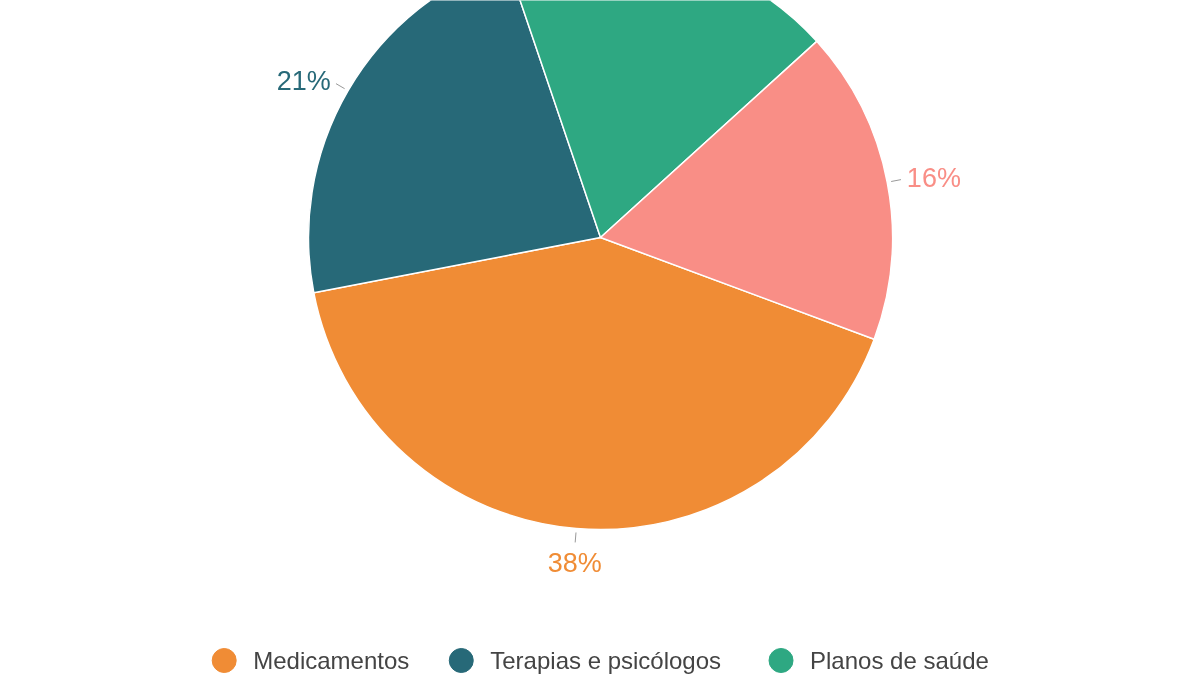  What do you see at coordinates (331, 660) in the screenshot?
I see `legend-label: Medicamentos` at bounding box center [331, 660].